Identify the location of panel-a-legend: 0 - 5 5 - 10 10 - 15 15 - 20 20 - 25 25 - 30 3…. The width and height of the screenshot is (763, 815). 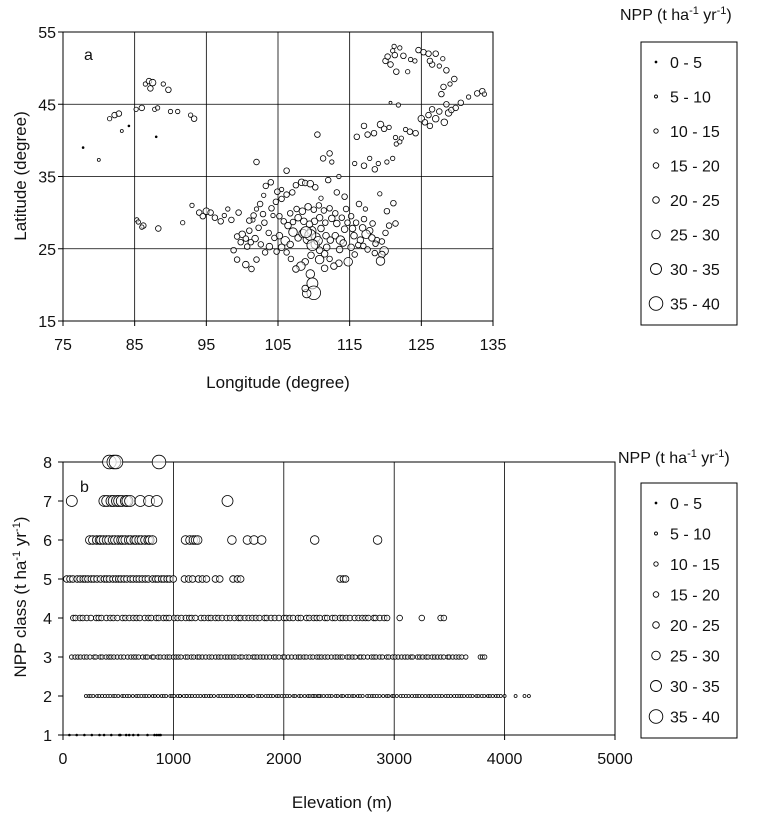
(684, 184).